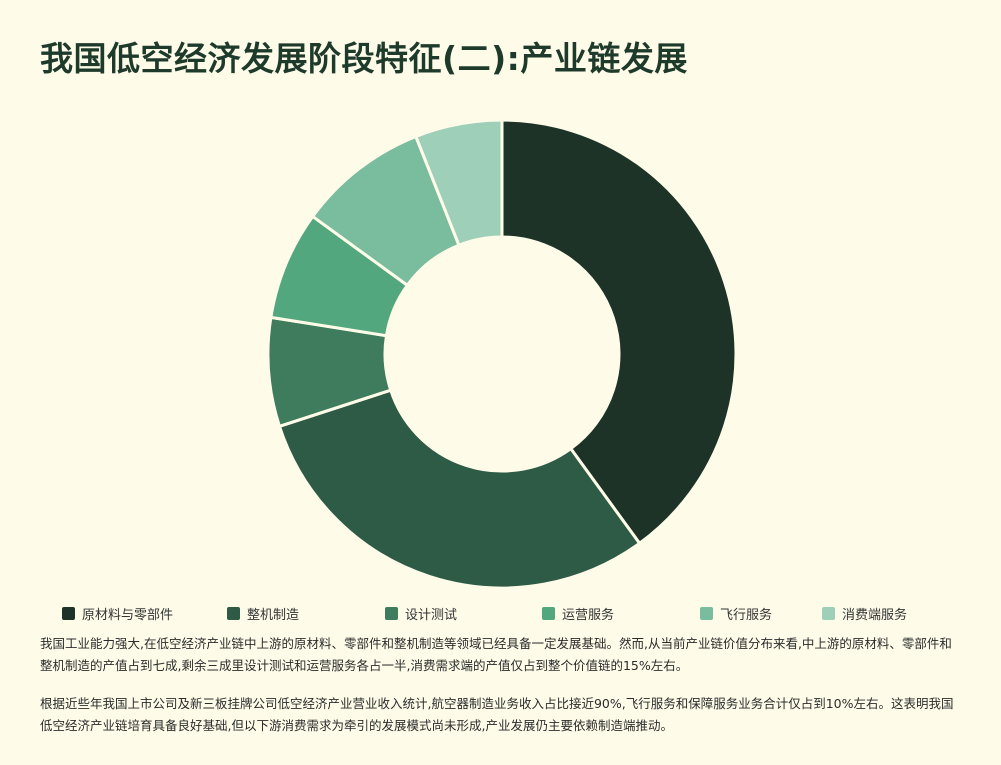 This screenshot has width=1001, height=765. Describe the element at coordinates (431, 615) in the screenshot. I see `legend-label: 设计测试` at that location.